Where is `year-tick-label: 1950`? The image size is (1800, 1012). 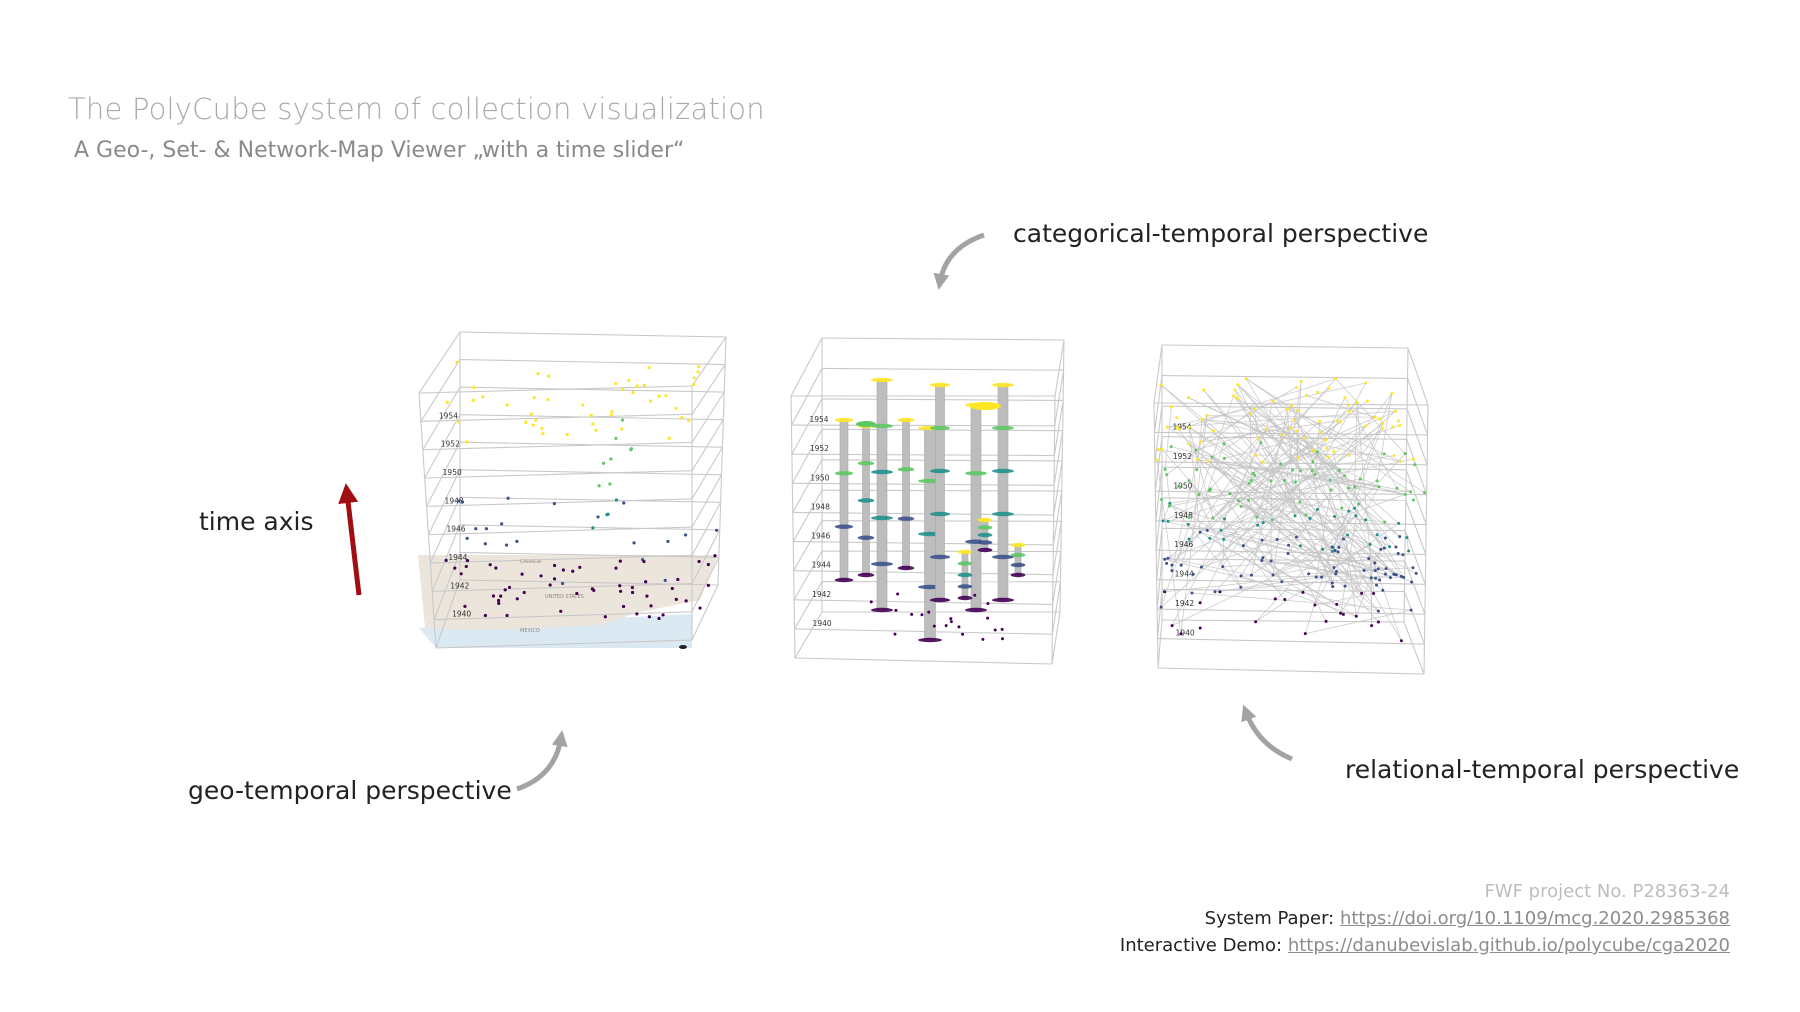 year-tick-label: 1950 is located at coordinates (452, 472).